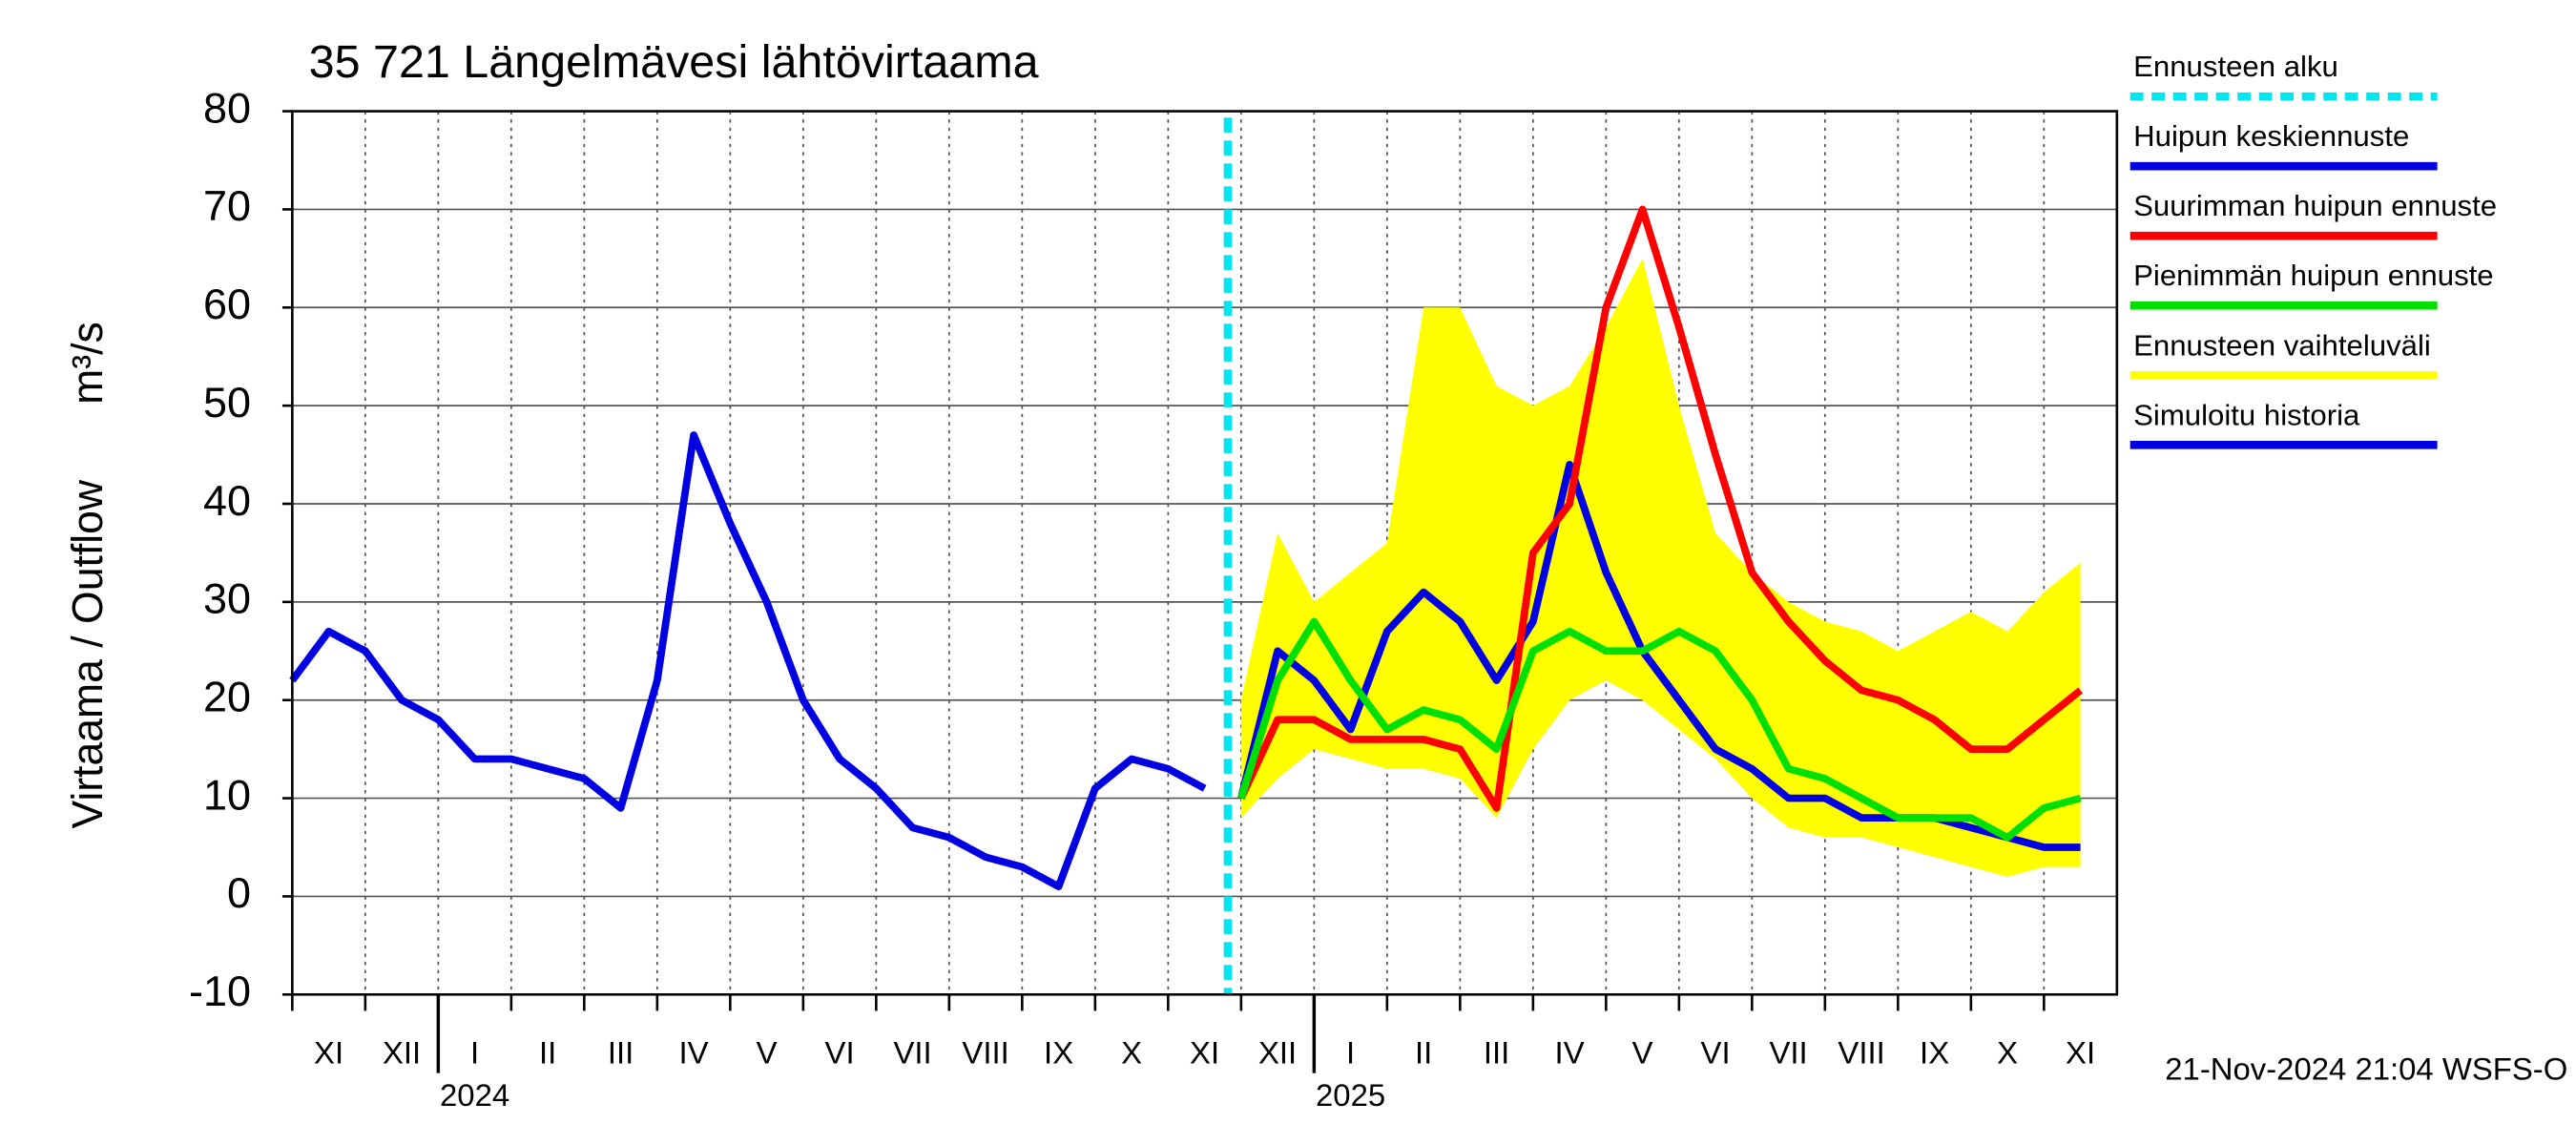 Image resolution: width=2576 pixels, height=1145 pixels. I want to click on legend-label: Ennusteen vaihteluväli, so click(2282, 345).